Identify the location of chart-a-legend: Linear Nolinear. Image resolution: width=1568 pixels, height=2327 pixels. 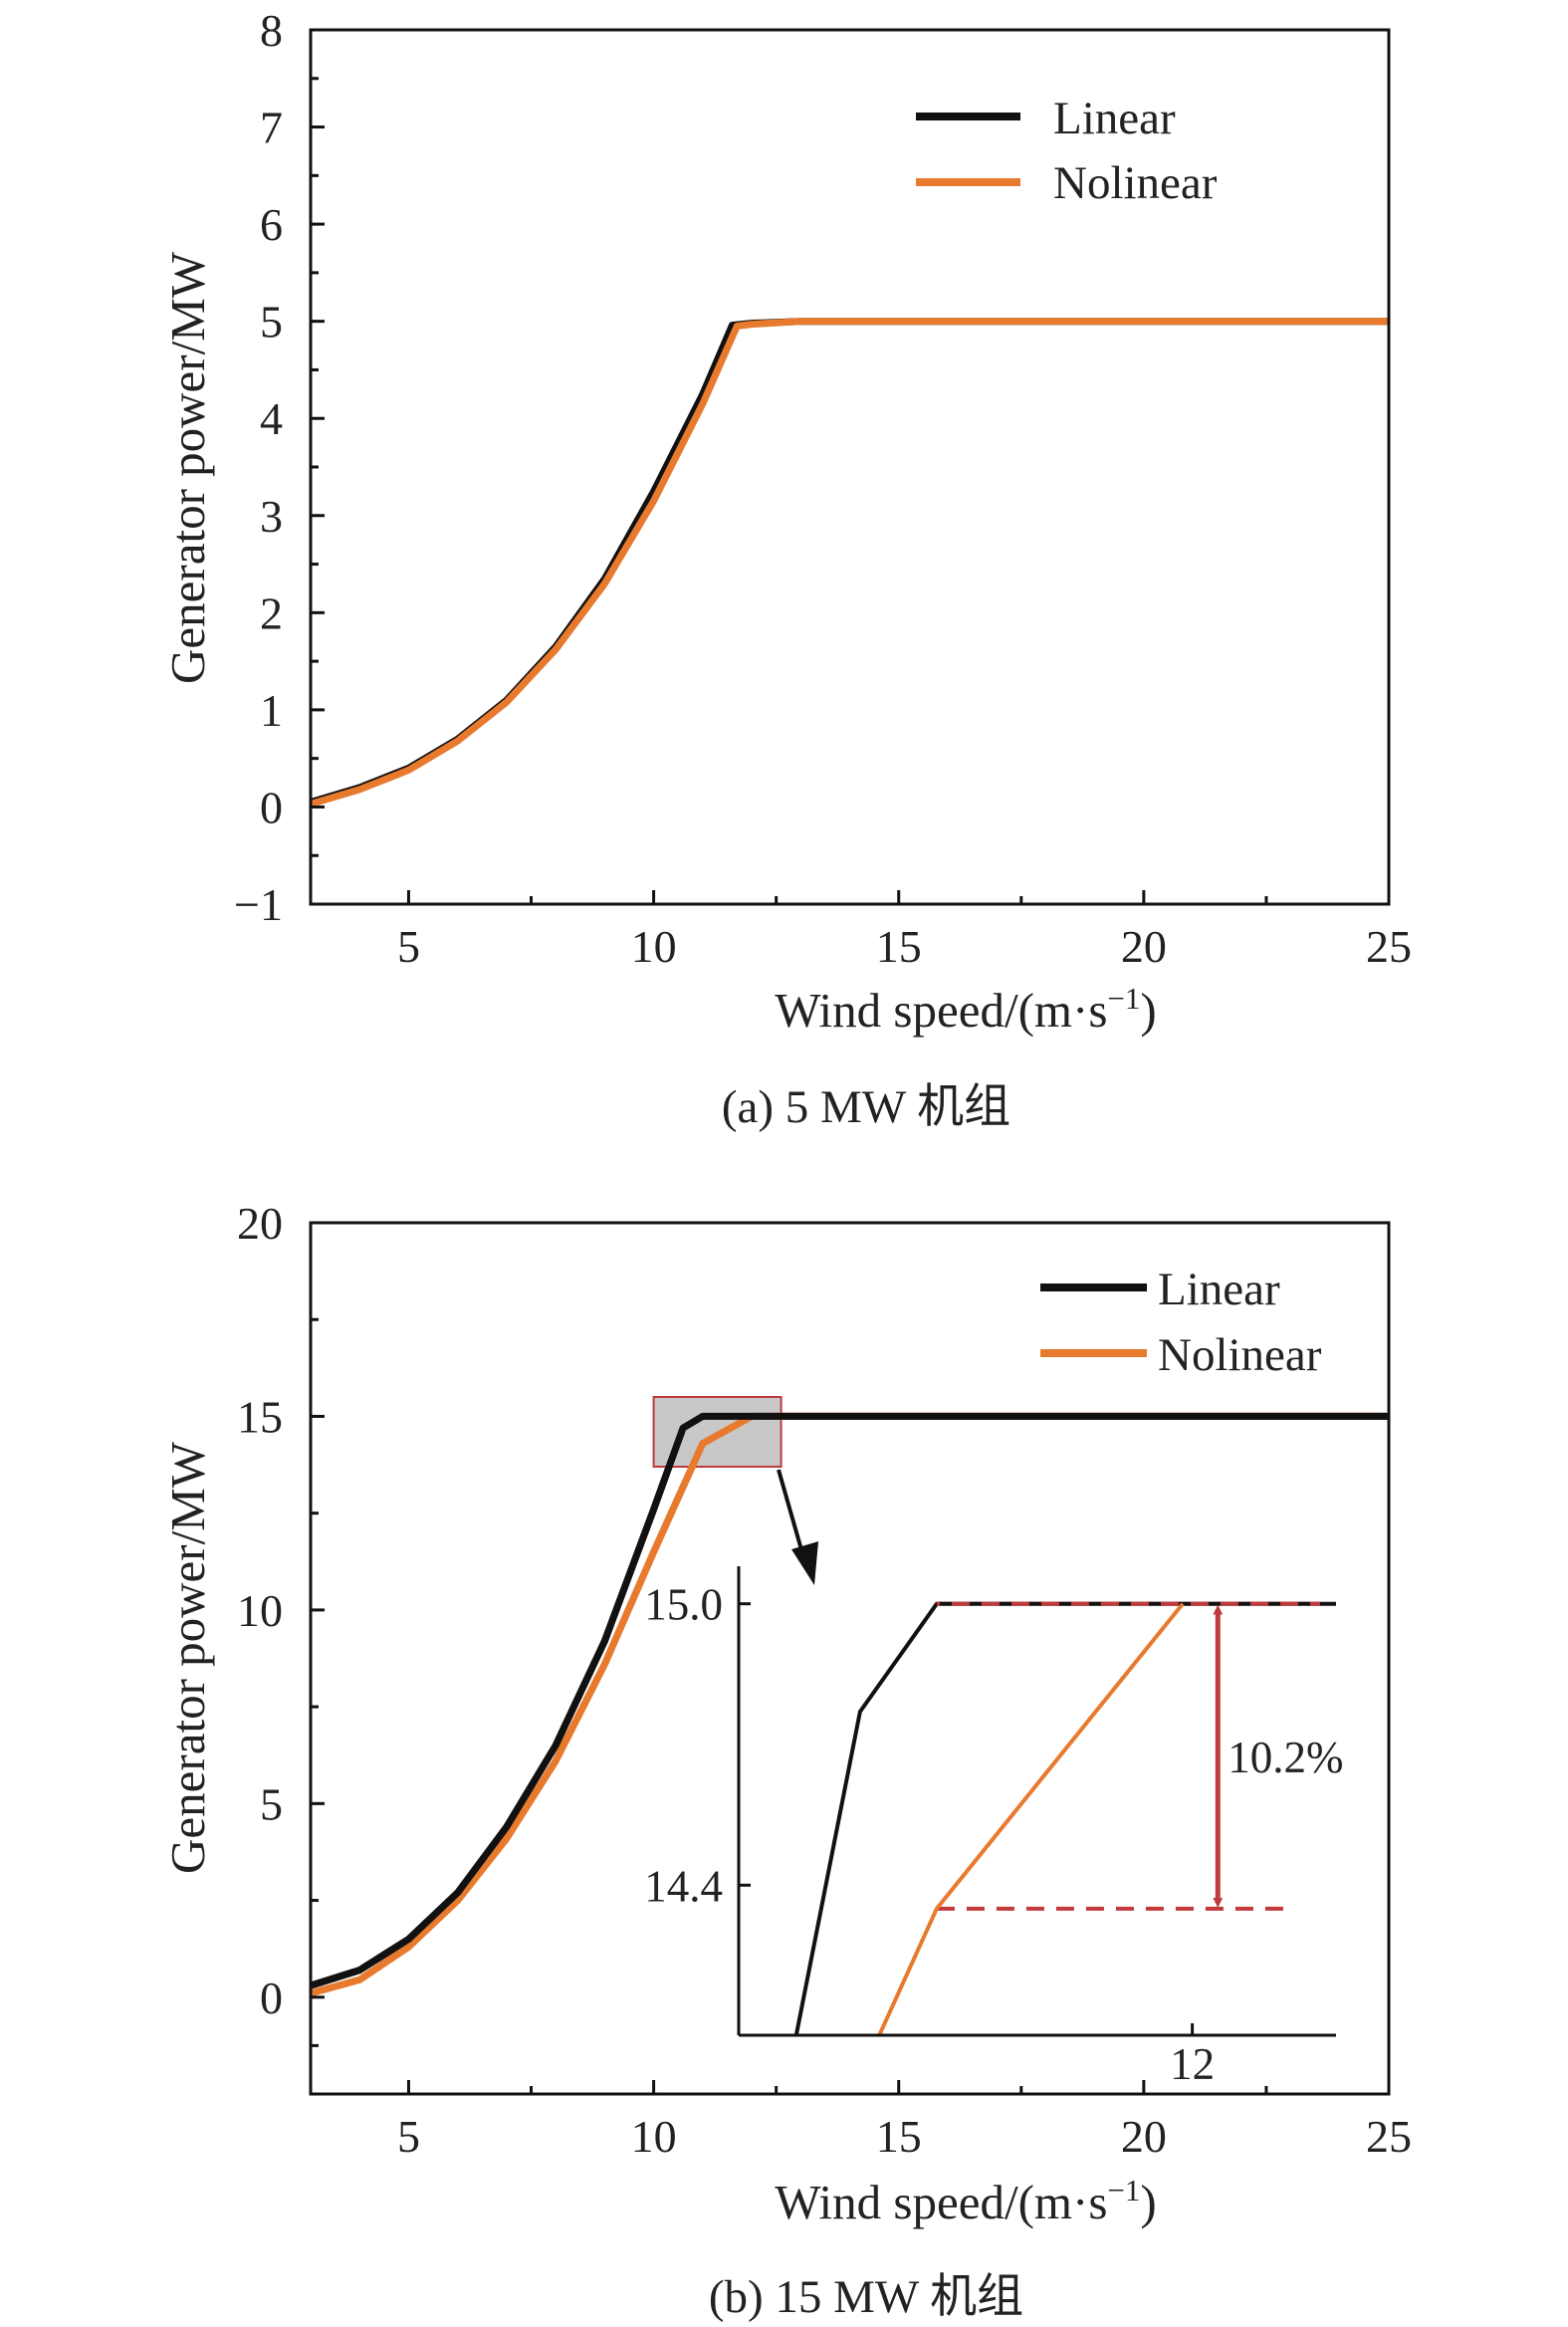
(1067, 151).